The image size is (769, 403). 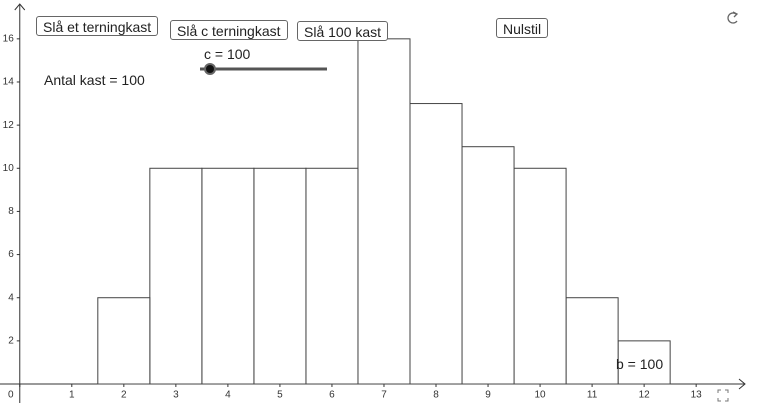 I want to click on count-text: Antal kast = 100, so click(x=94, y=80).